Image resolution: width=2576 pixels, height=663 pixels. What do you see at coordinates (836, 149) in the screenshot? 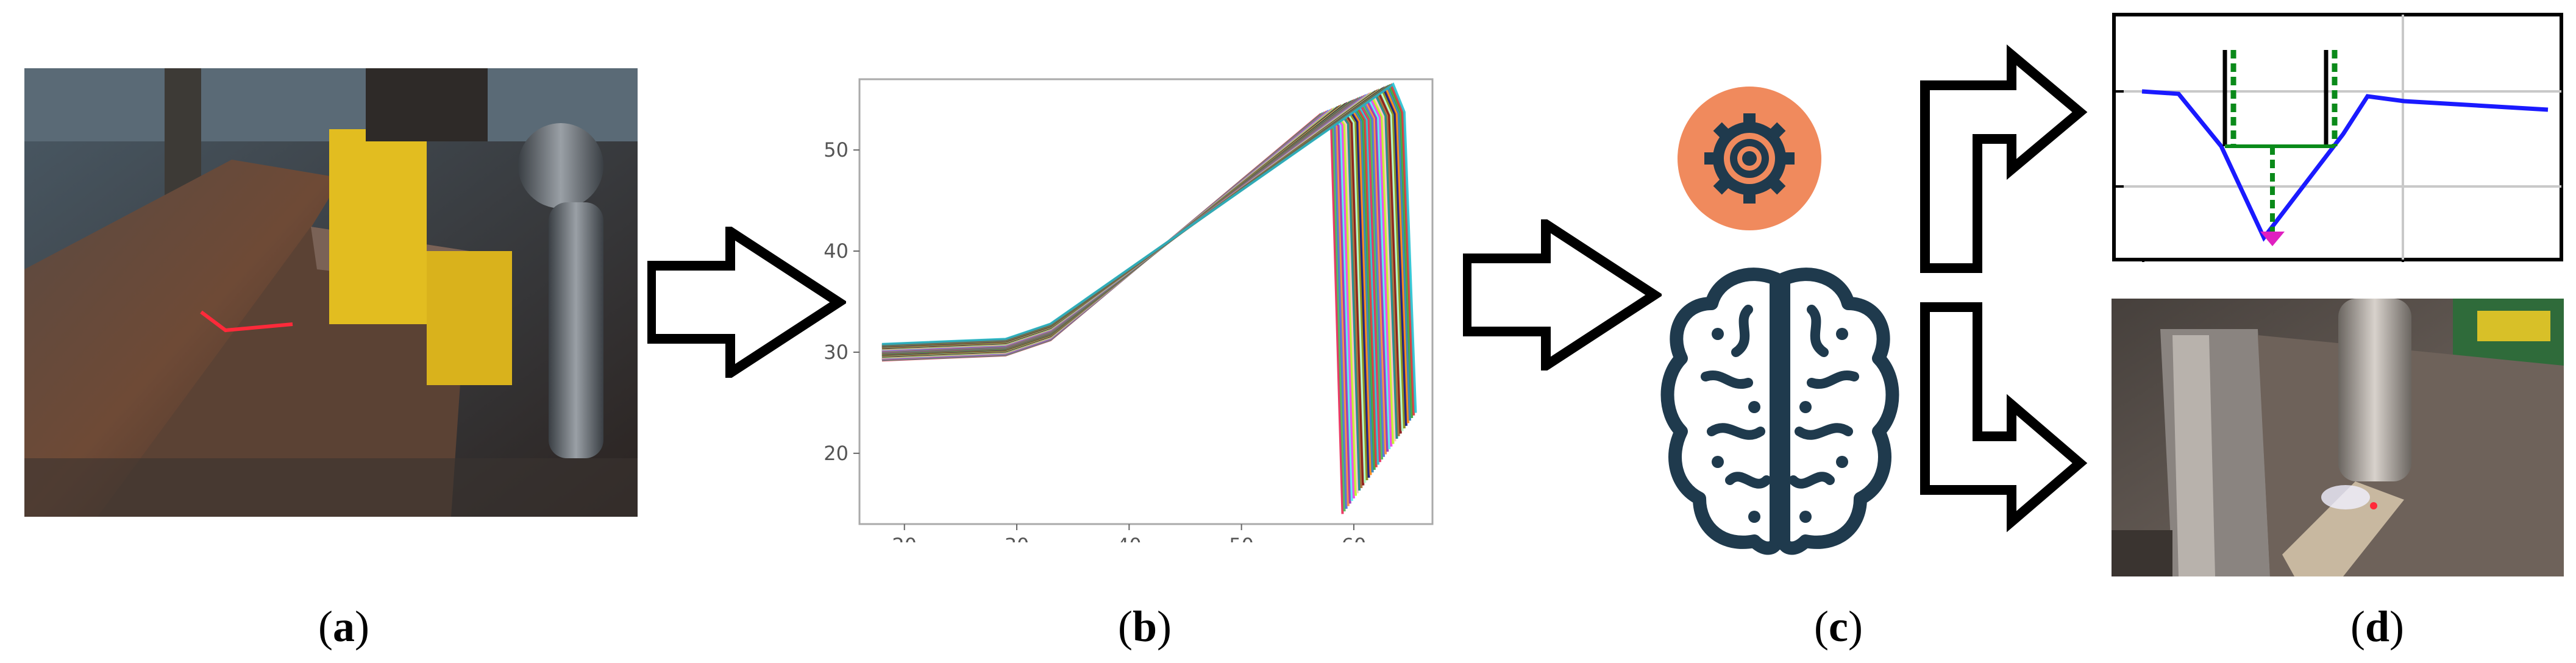
I see `y-tick-label: 50` at bounding box center [836, 149].